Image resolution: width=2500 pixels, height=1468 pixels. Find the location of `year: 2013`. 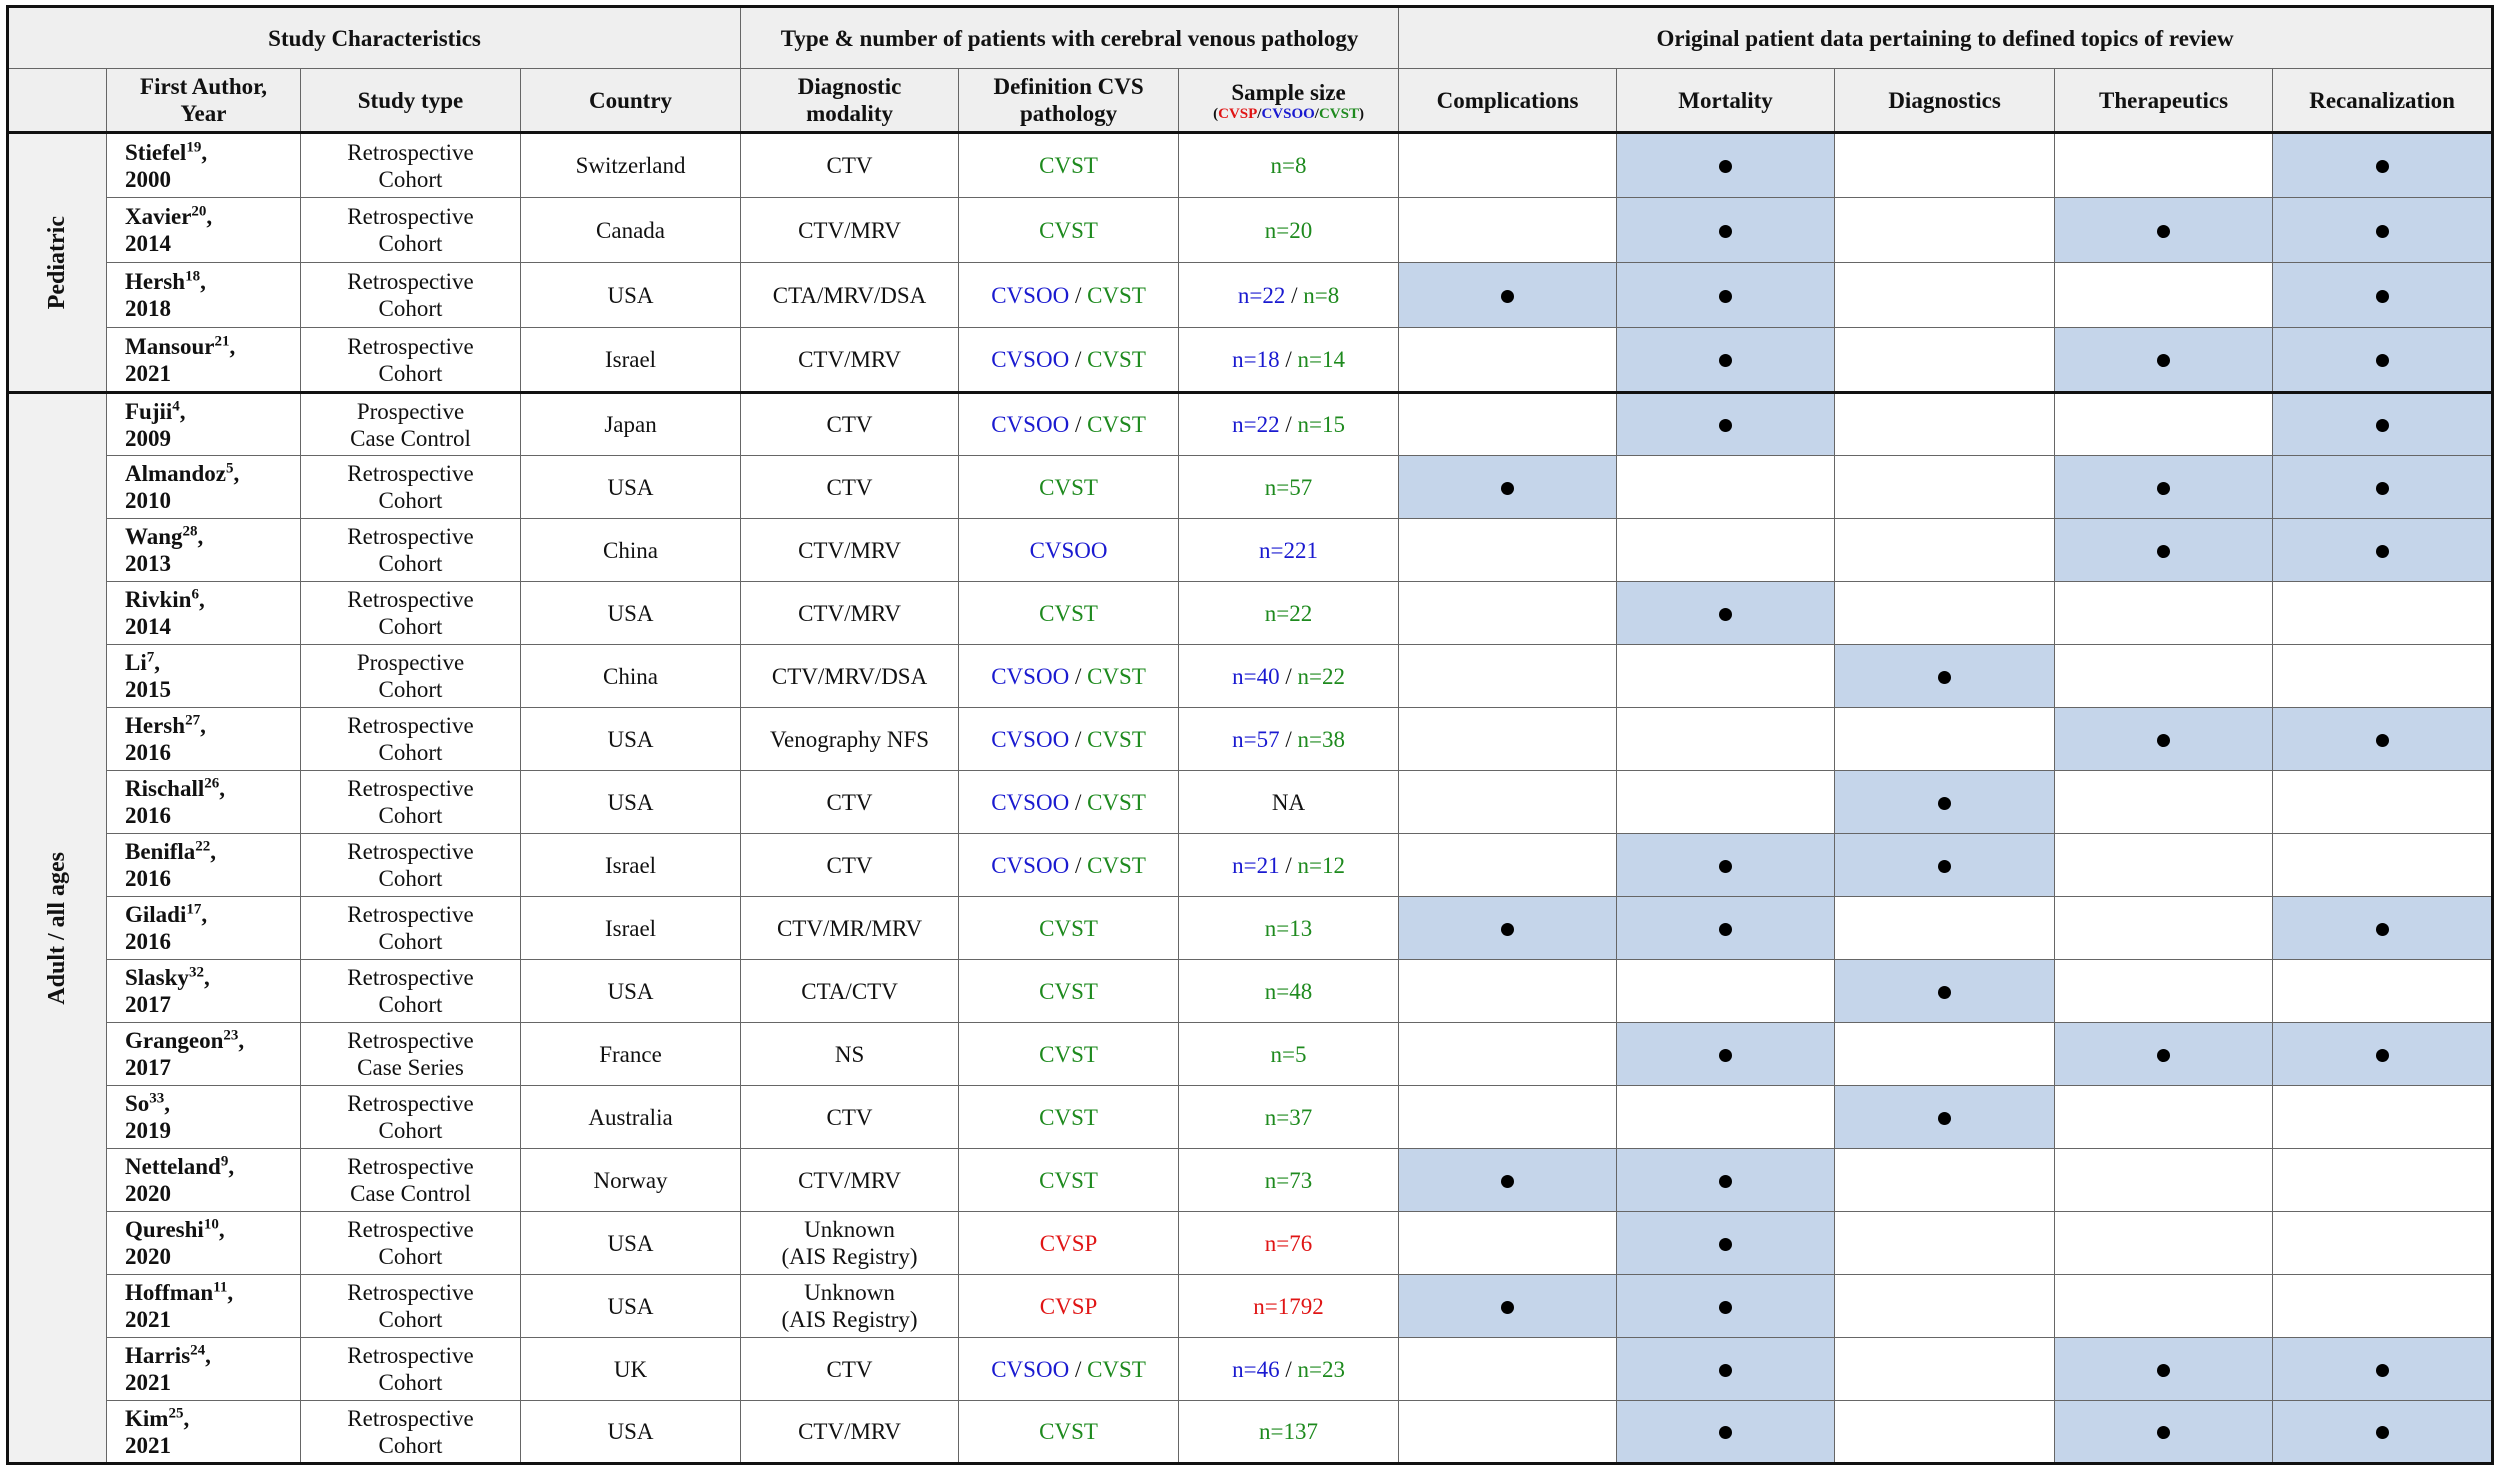

year: 2013 is located at coordinates (148, 563).